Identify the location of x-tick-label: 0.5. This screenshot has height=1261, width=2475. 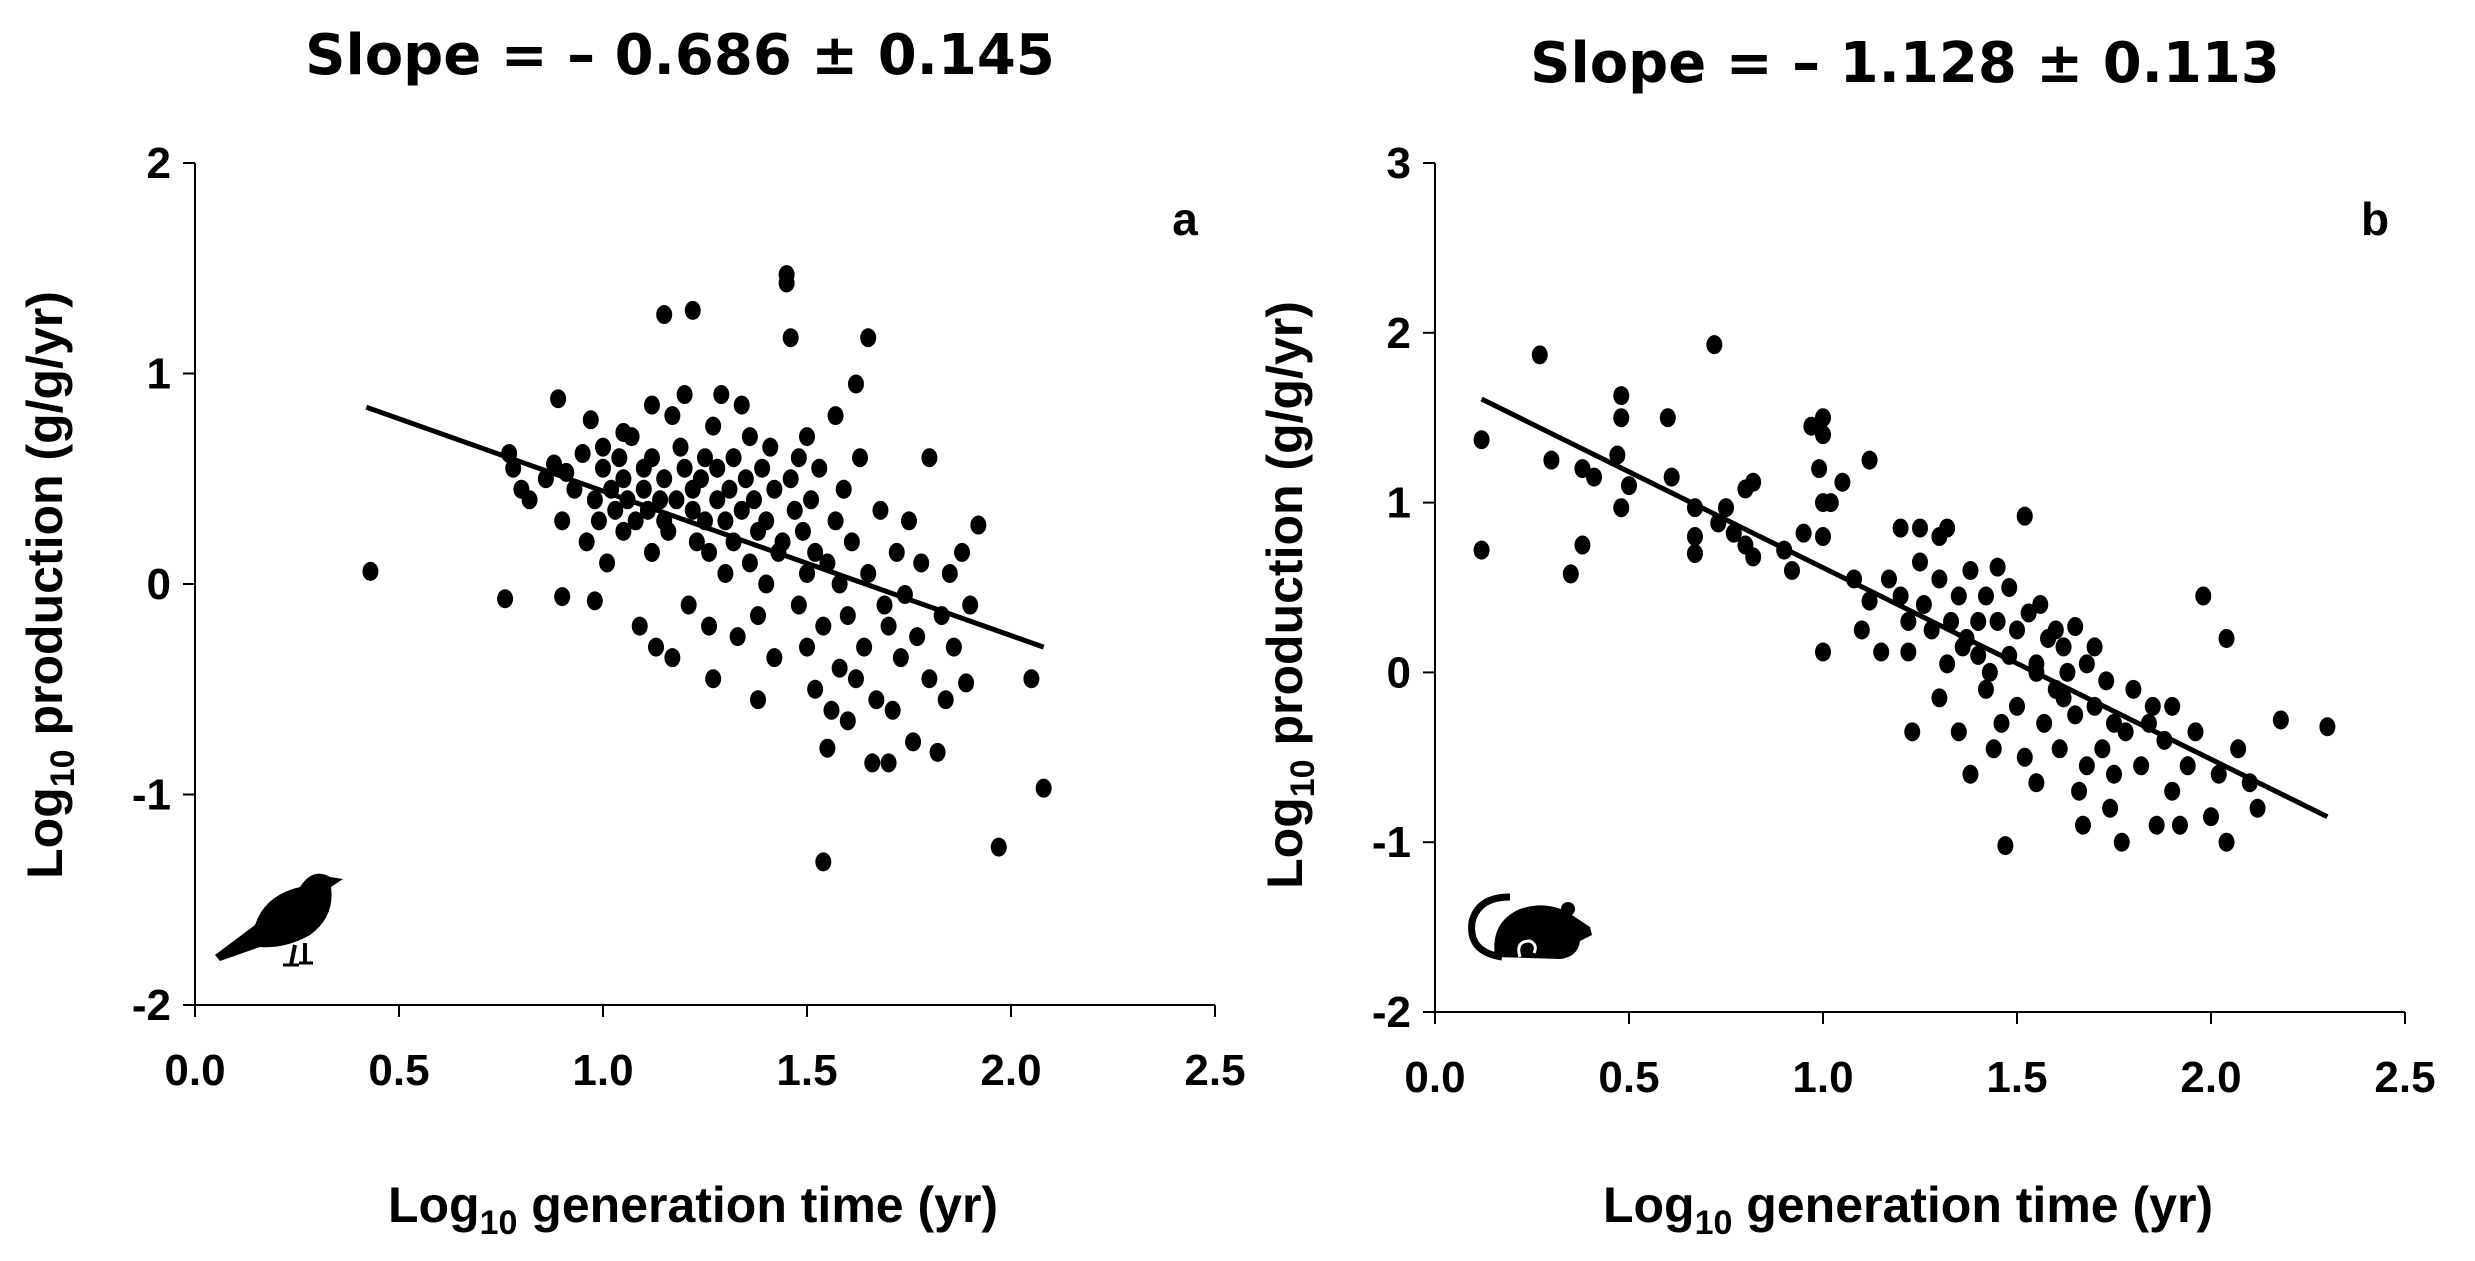
(398, 1070).